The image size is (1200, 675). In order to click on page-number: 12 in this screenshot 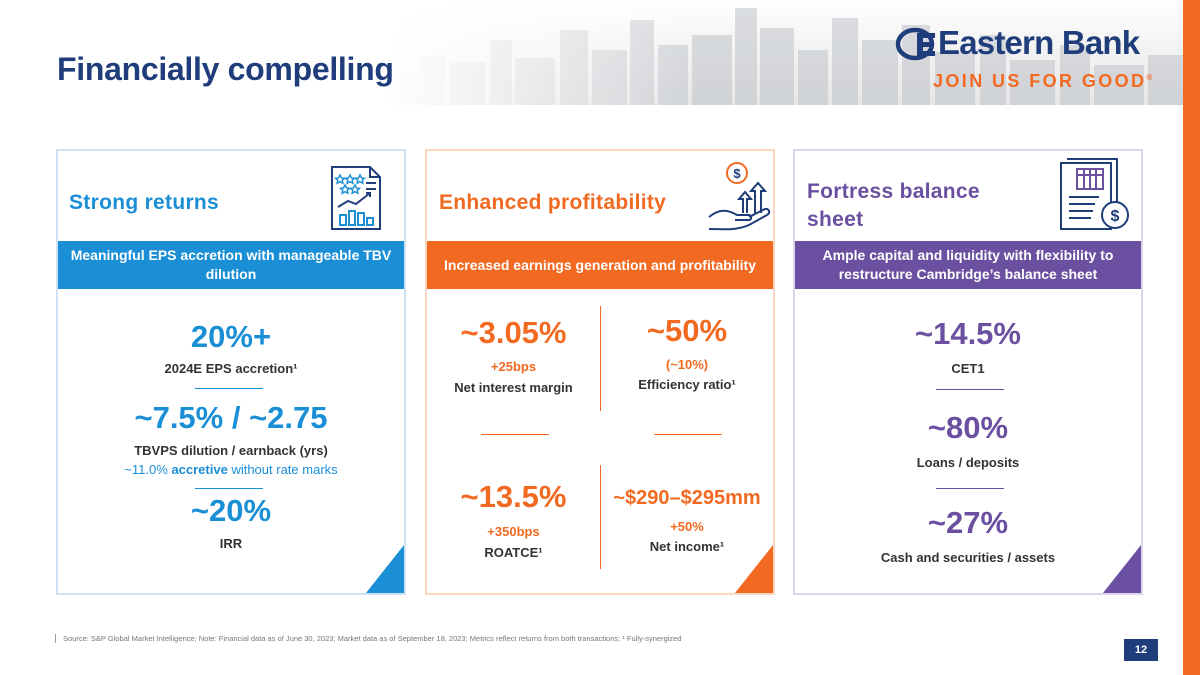, I will do `click(1141, 650)`.